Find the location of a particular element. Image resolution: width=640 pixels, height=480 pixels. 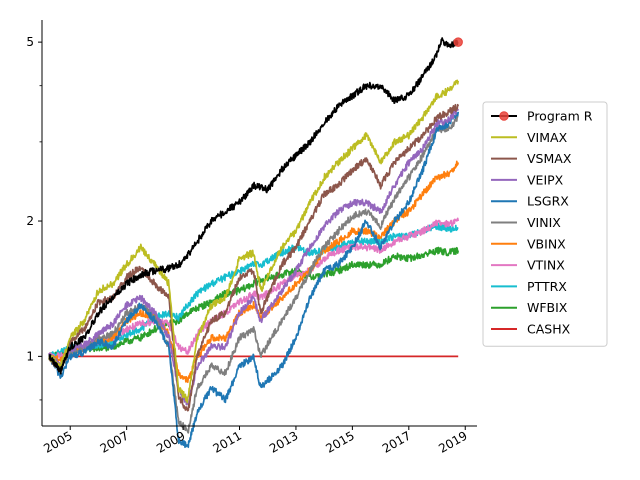

legend-box is located at coordinates (545, 224).